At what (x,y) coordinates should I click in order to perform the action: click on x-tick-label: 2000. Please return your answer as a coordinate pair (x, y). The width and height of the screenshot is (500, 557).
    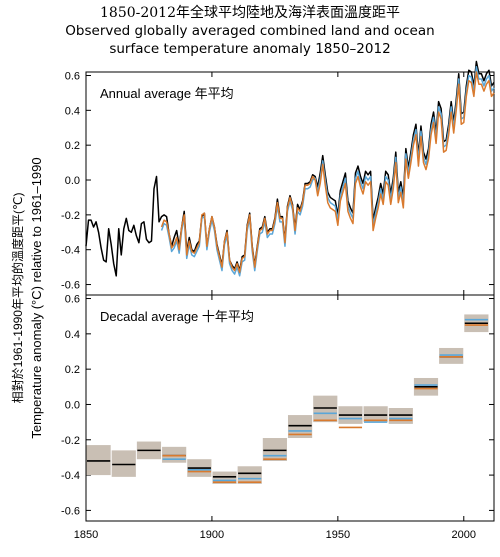
    Looking at the image, I should click on (464, 535).